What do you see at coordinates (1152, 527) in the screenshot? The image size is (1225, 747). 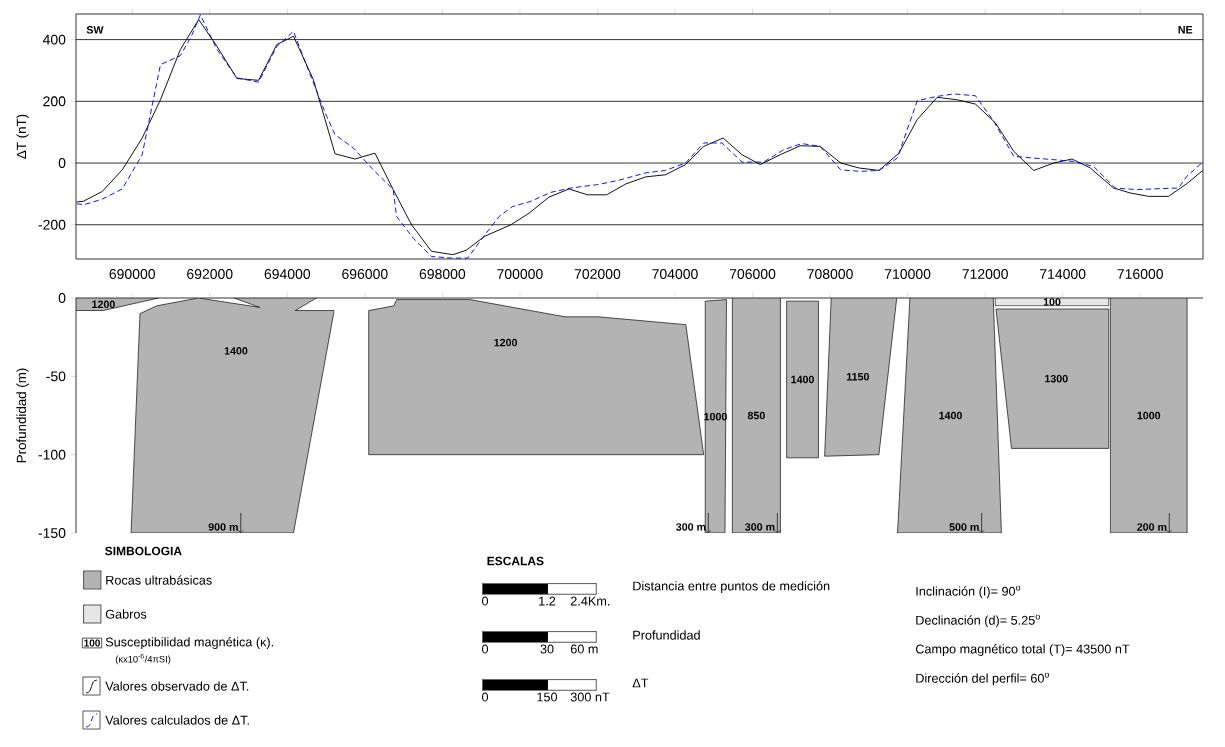 I see `annotation: 200 m` at bounding box center [1152, 527].